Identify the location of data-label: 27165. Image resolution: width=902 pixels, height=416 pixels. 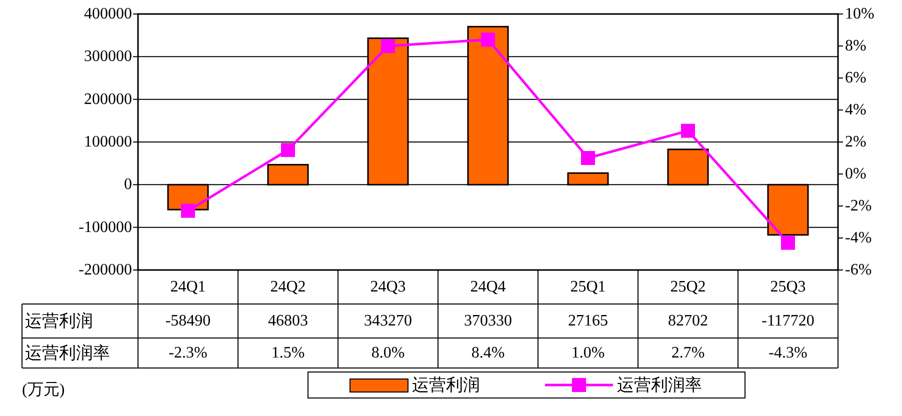
(588, 321).